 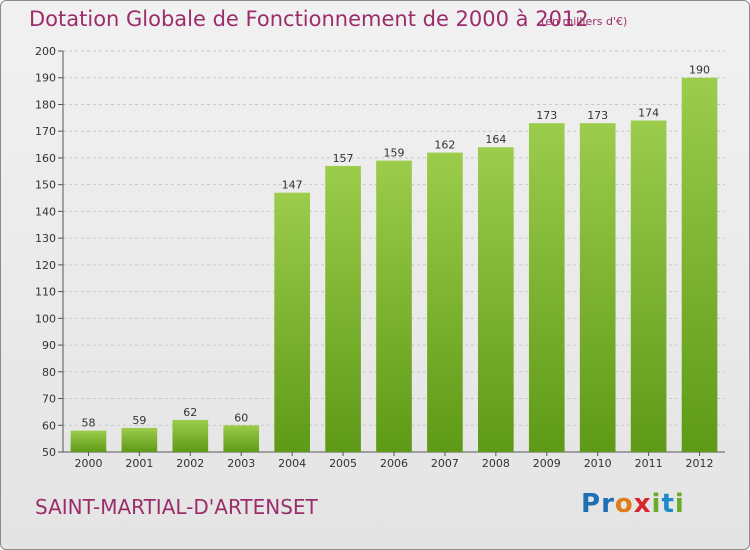 I want to click on y-tick-label: 90, so click(x=49, y=345).